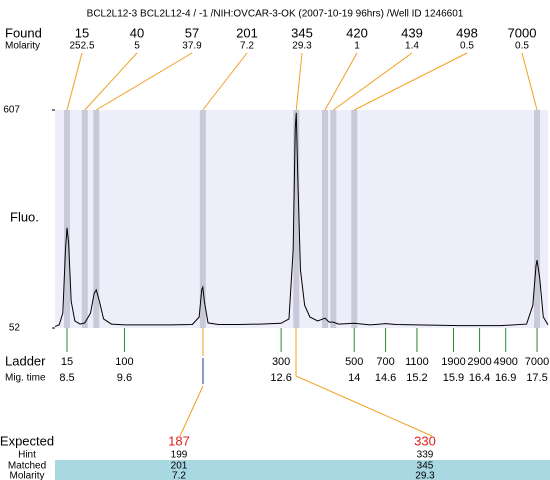 Image resolution: width=550 pixels, height=480 pixels. I want to click on ladder-size: 15, so click(67, 362).